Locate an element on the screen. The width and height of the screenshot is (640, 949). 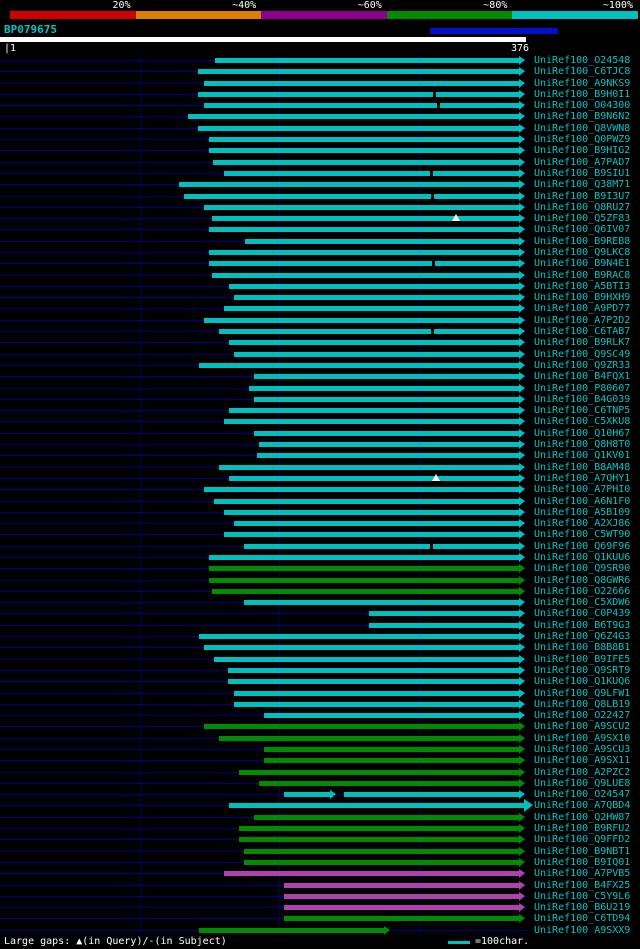
hit-label: UniRef100_Q6Z4G3 is located at coordinates (582, 637).